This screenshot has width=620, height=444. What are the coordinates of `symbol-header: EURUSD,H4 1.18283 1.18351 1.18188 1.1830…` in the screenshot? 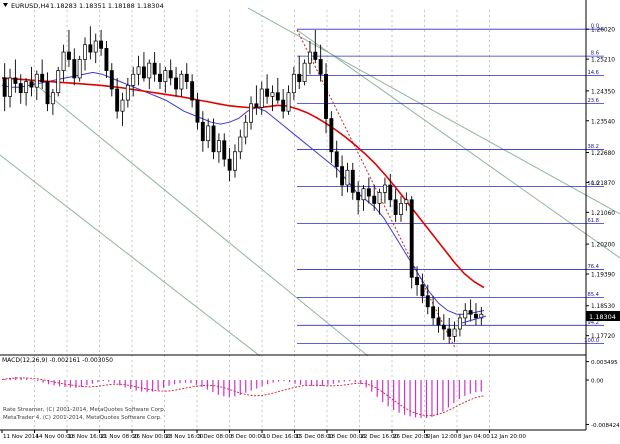 It's located at (83, 6).